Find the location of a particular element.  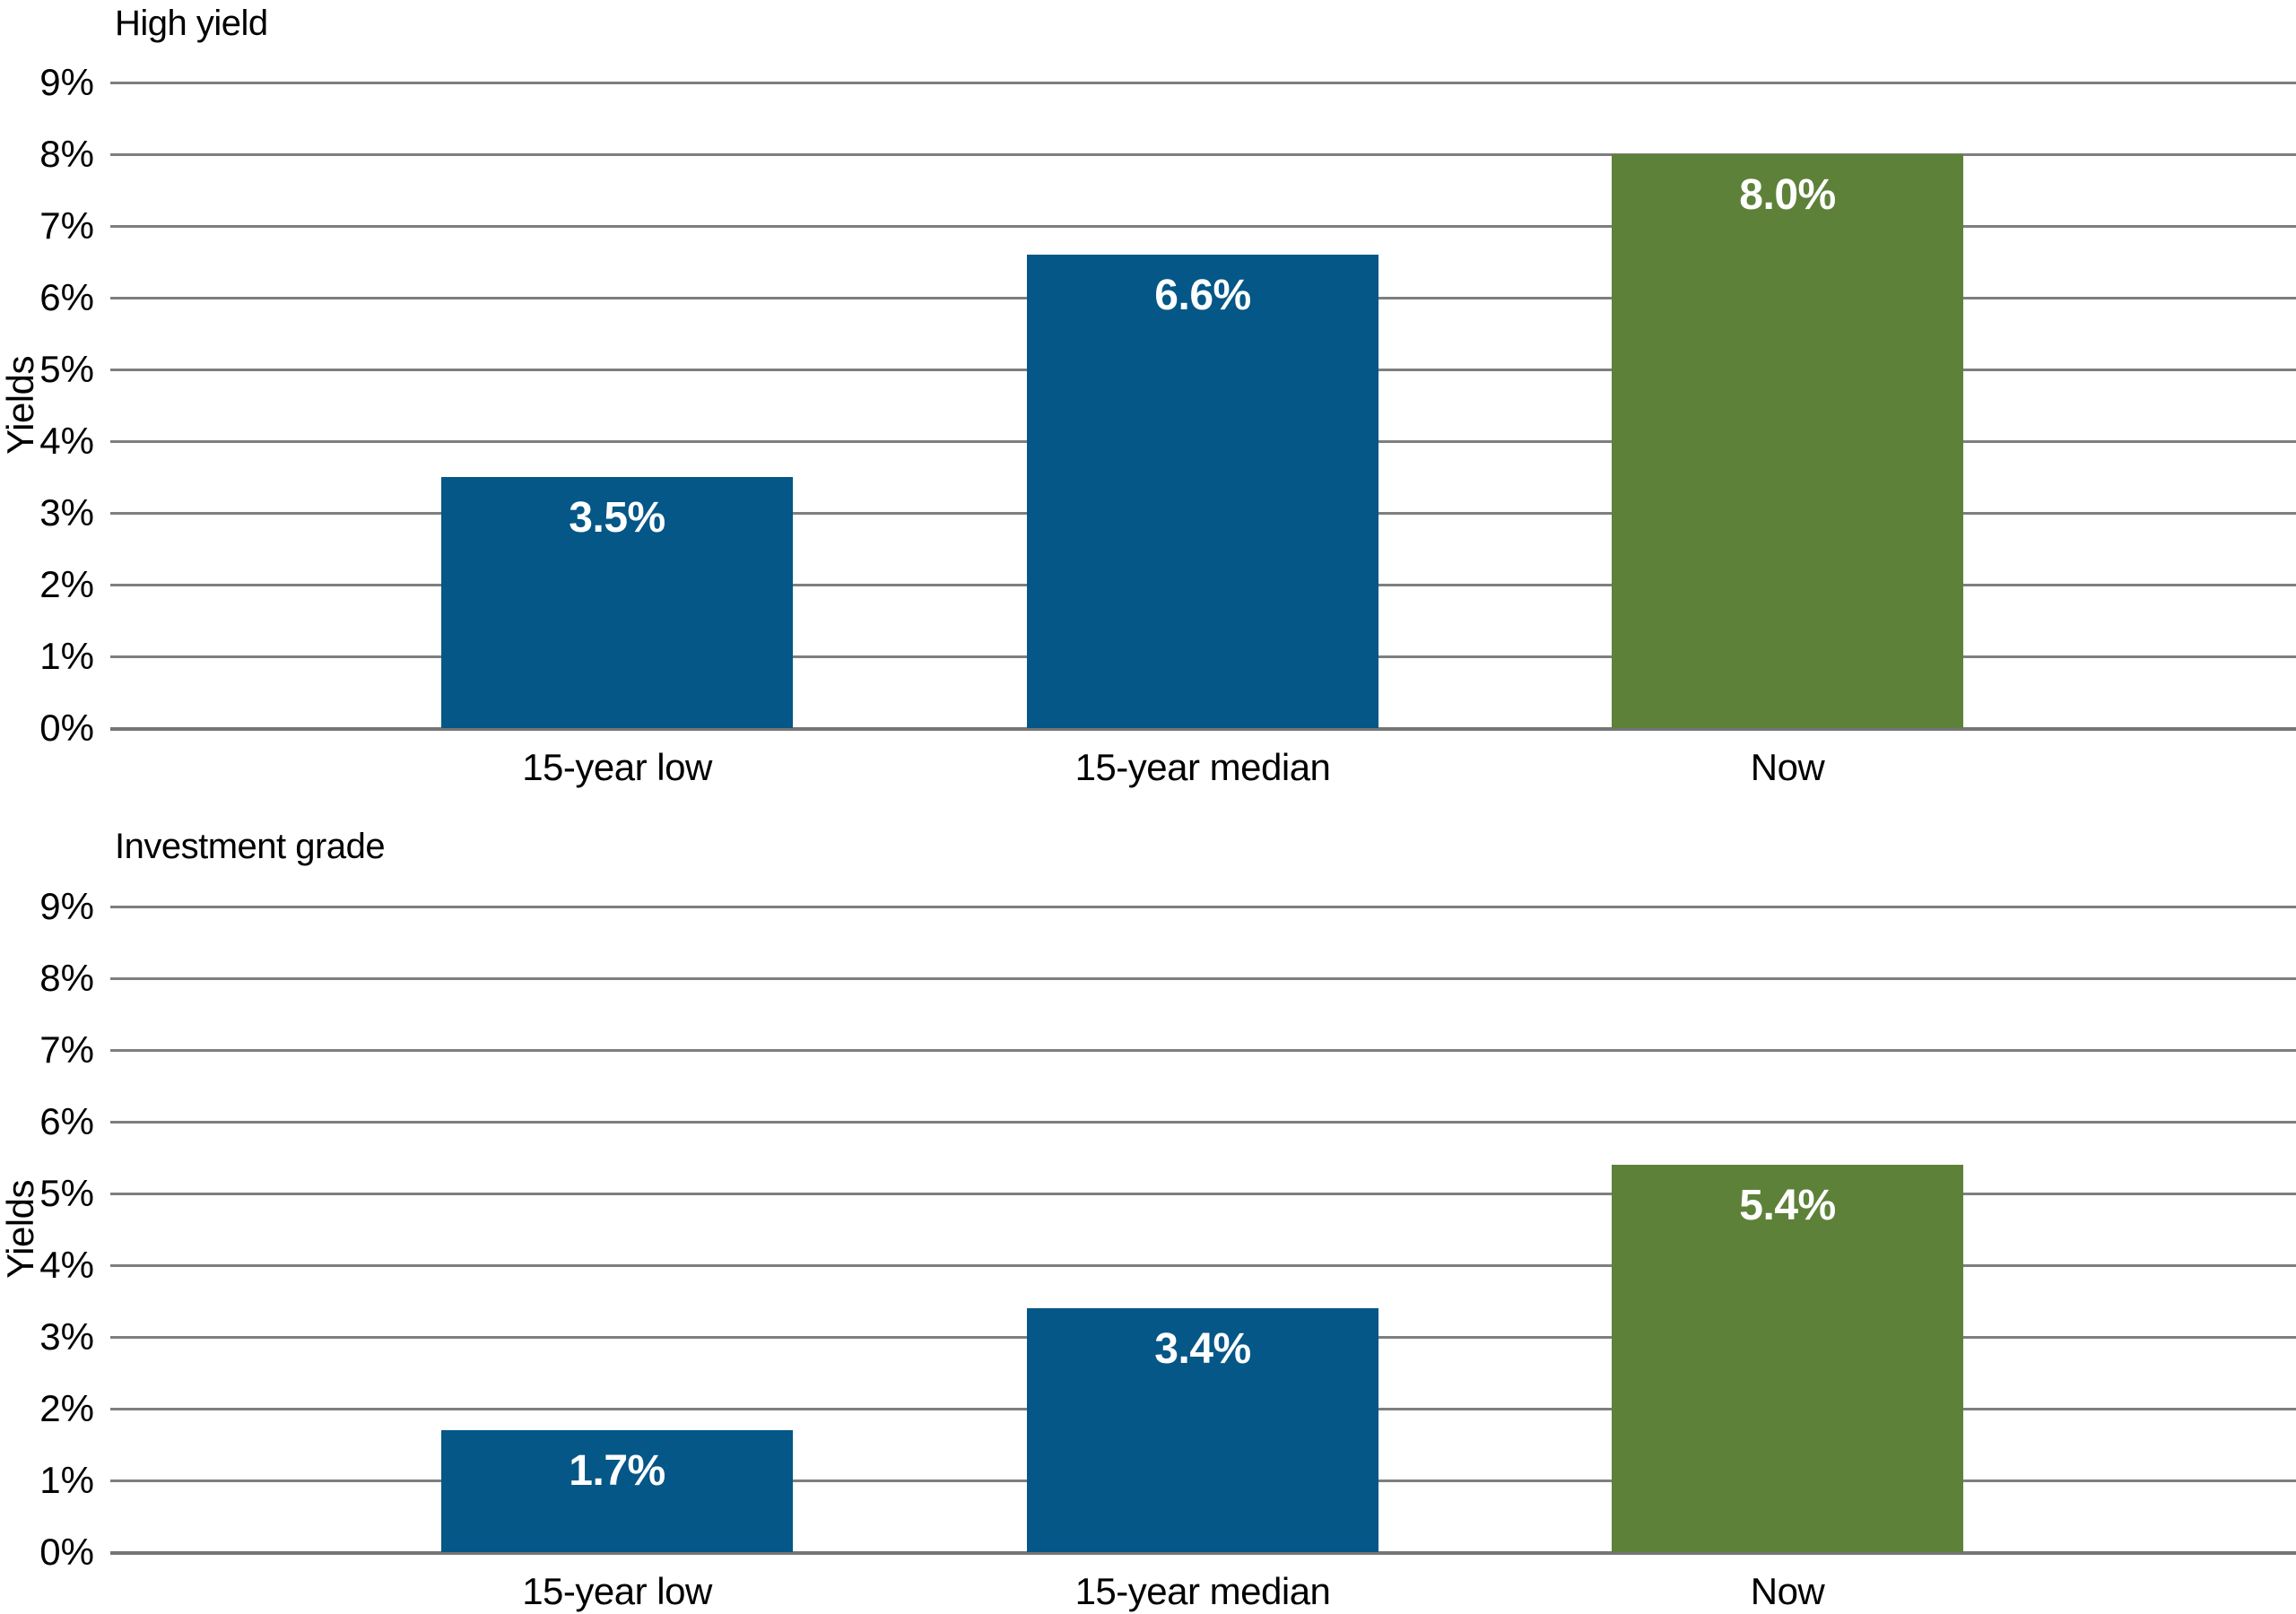

gridline-5pct is located at coordinates (1203, 1193).